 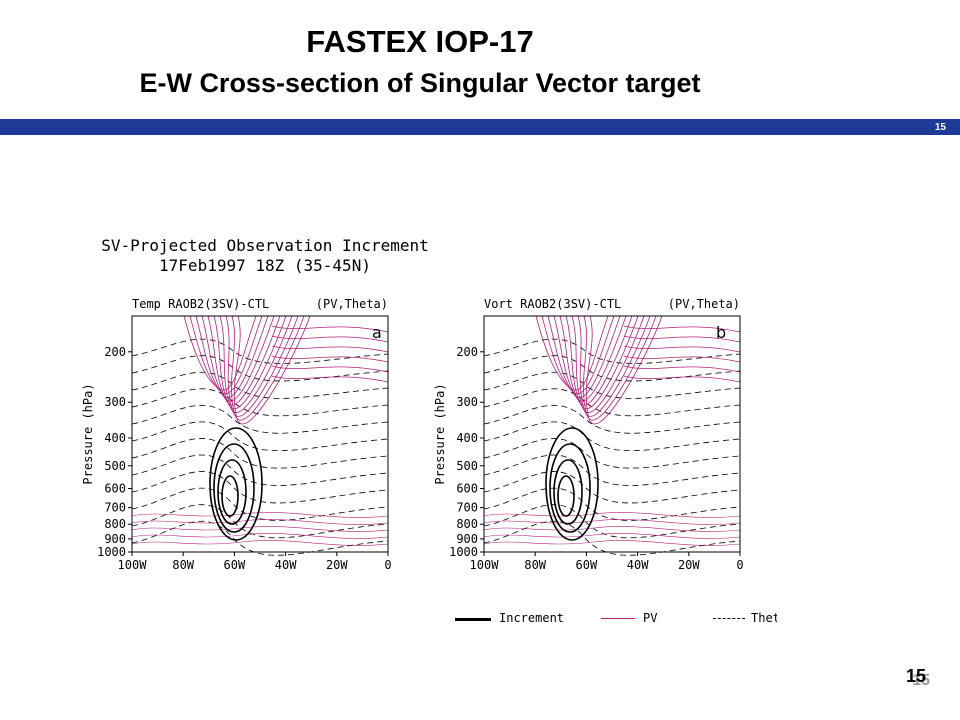 What do you see at coordinates (115, 438) in the screenshot?
I see `panel-a-ytick-label: 400` at bounding box center [115, 438].